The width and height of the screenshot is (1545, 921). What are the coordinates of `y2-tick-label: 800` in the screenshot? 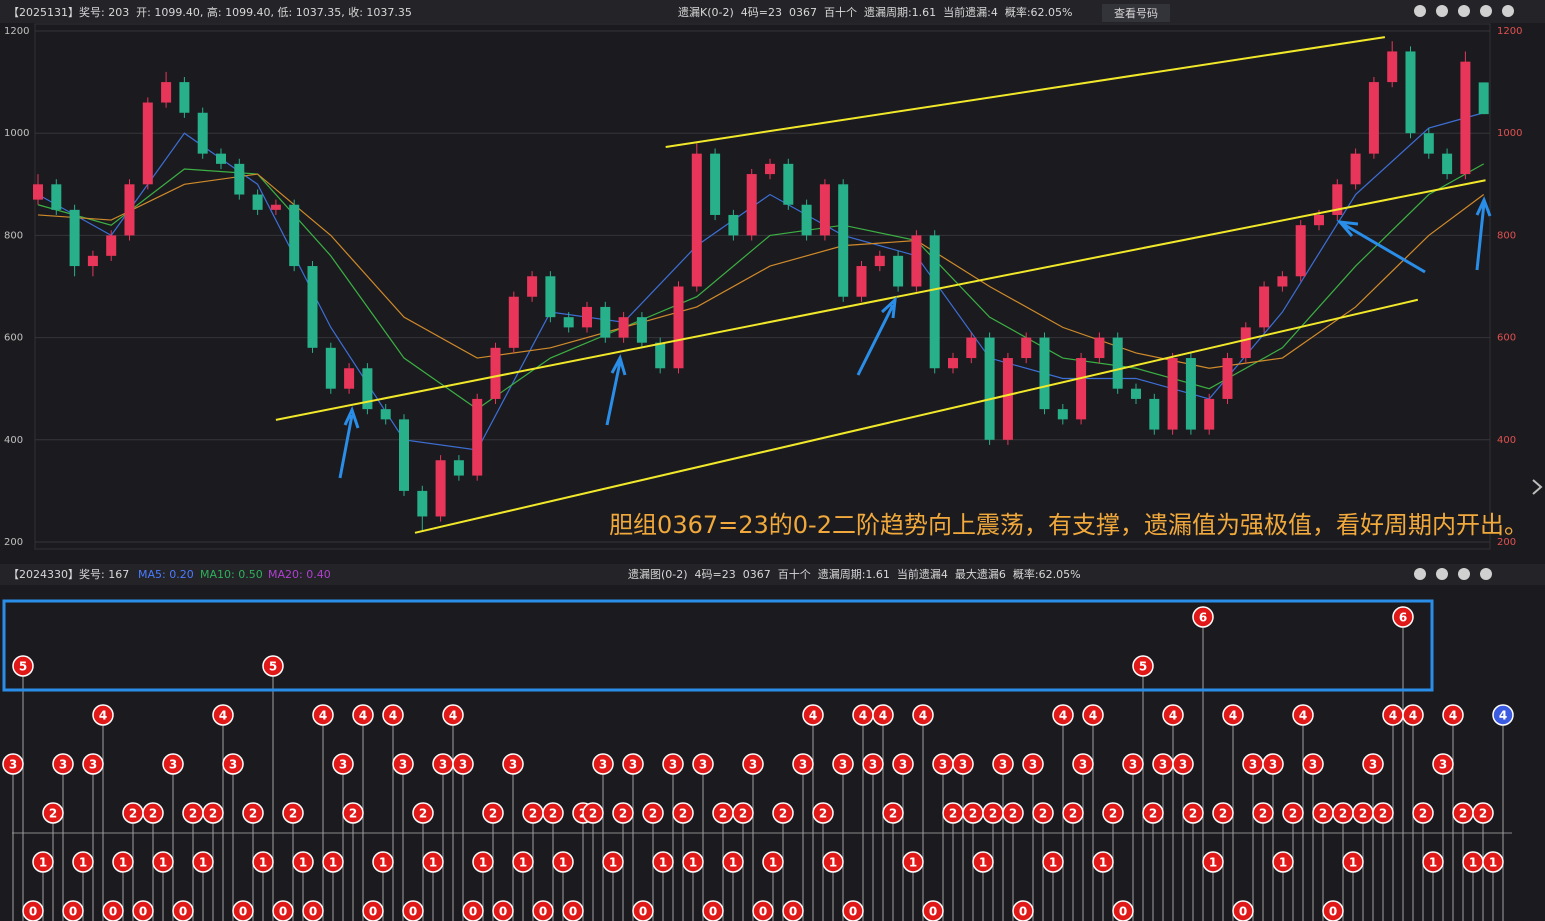 It's located at (1506, 235).